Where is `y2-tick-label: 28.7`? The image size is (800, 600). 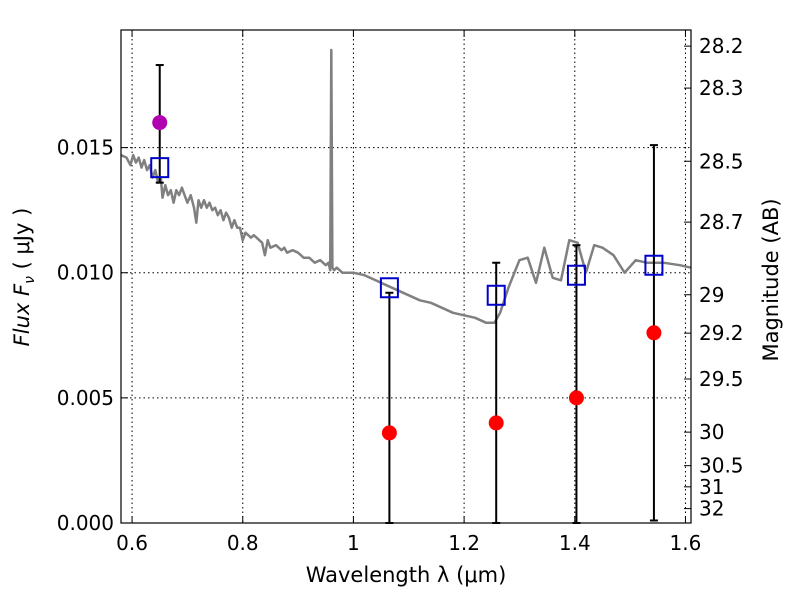
y2-tick-label: 28.7 is located at coordinates (721, 222).